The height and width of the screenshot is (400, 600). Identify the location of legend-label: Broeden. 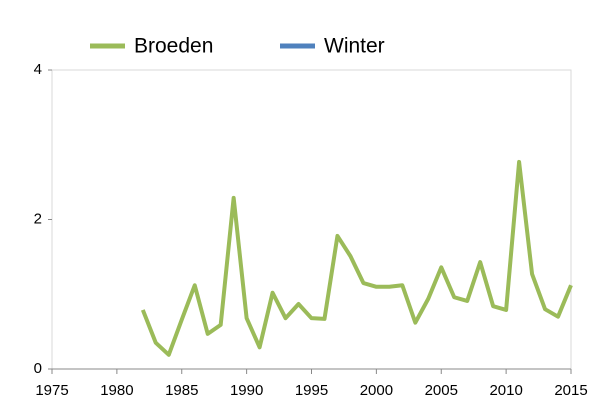
(173, 46).